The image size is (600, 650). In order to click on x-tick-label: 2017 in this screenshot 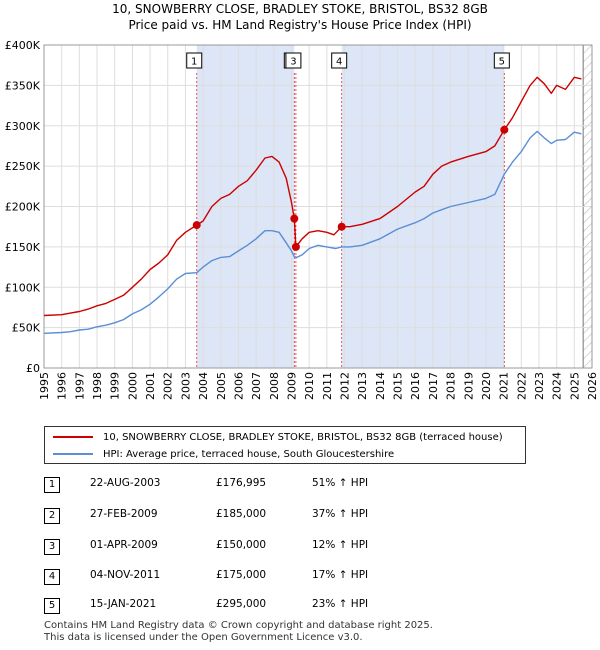, I will do `click(433, 386)`.